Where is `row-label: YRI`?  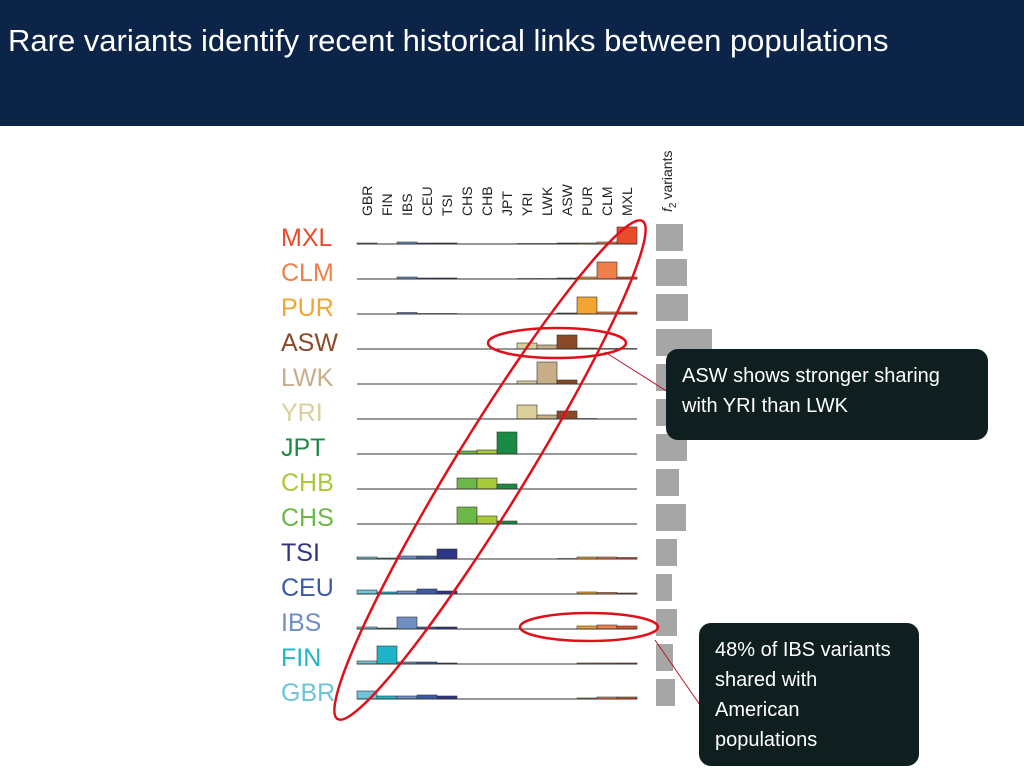
row-label: YRI is located at coordinates (302, 413).